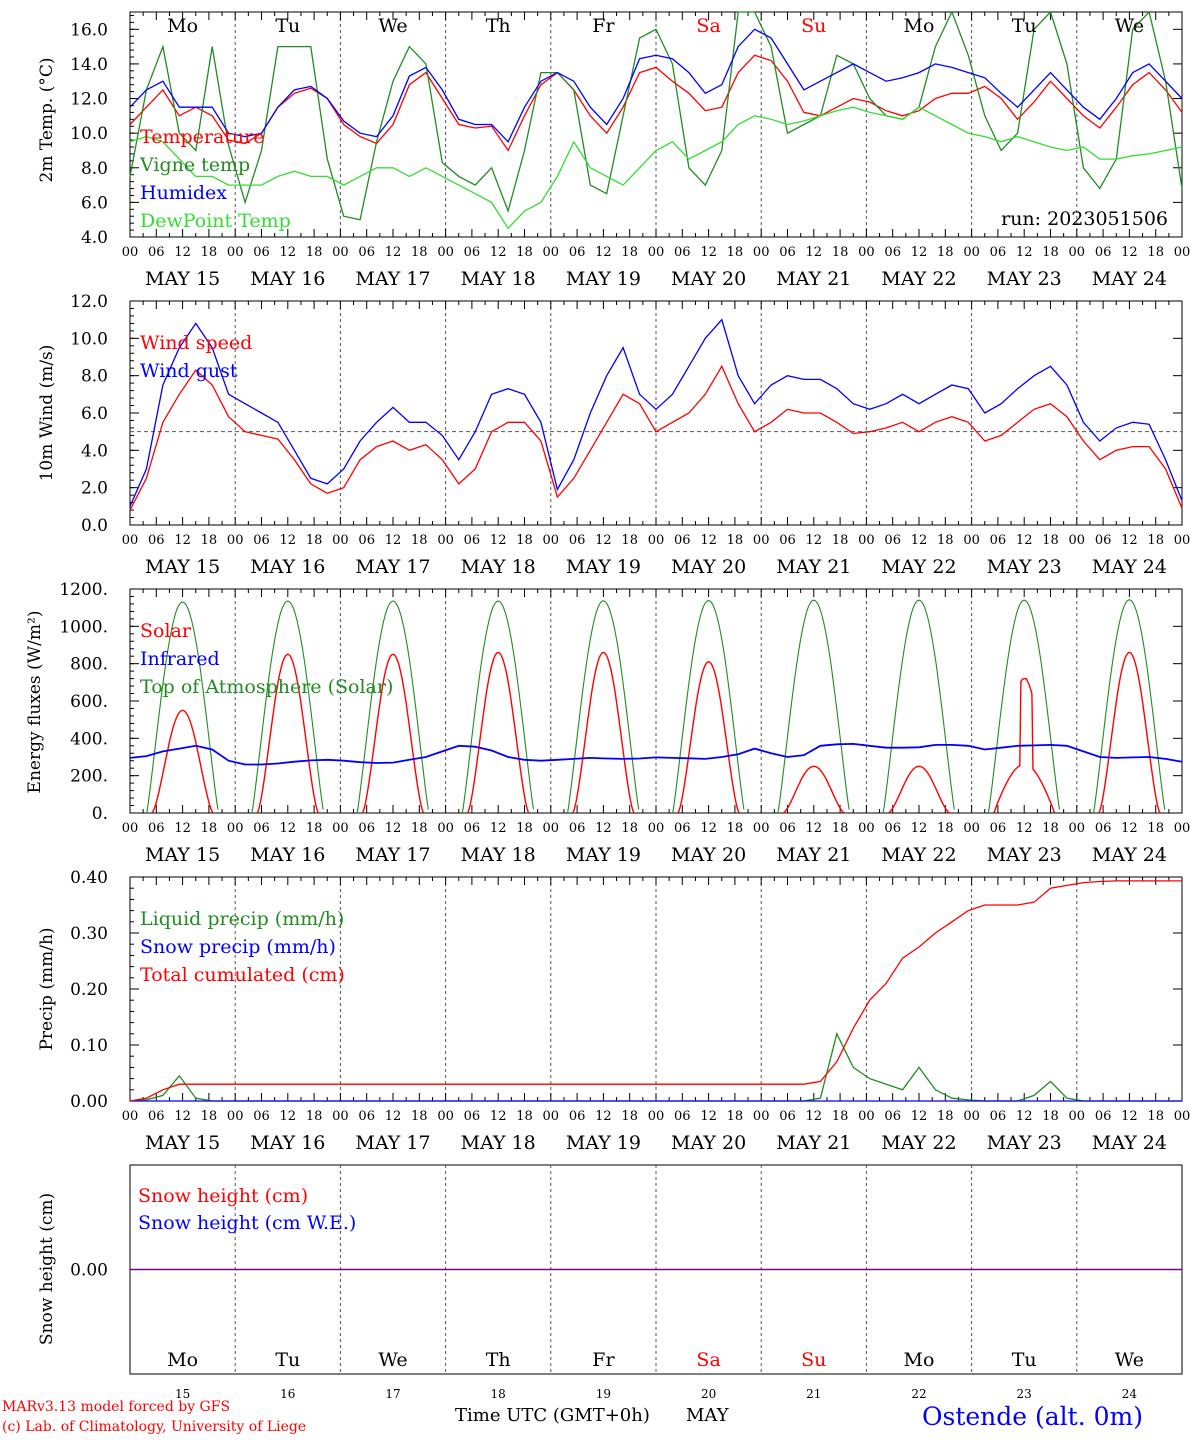  I want to click on weekday-label: Th, so click(498, 26).